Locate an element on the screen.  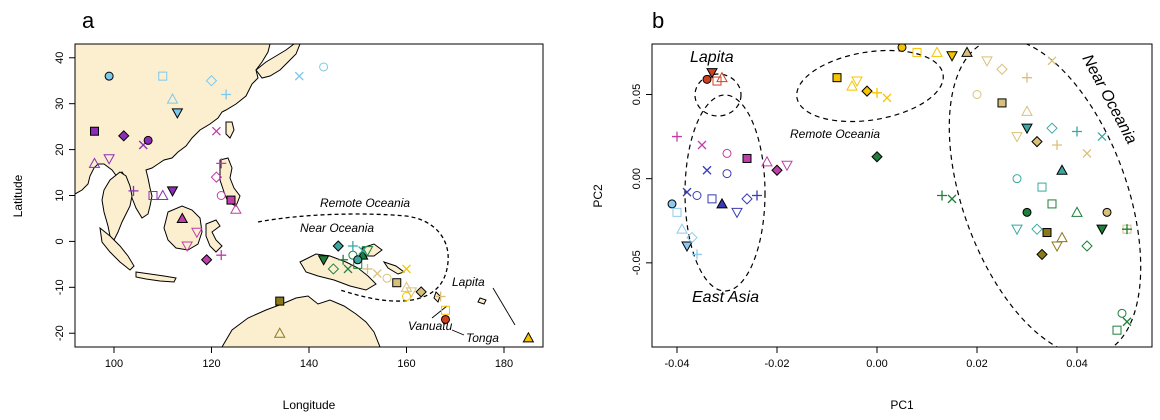
new-guinea is located at coordinates (338, 272).